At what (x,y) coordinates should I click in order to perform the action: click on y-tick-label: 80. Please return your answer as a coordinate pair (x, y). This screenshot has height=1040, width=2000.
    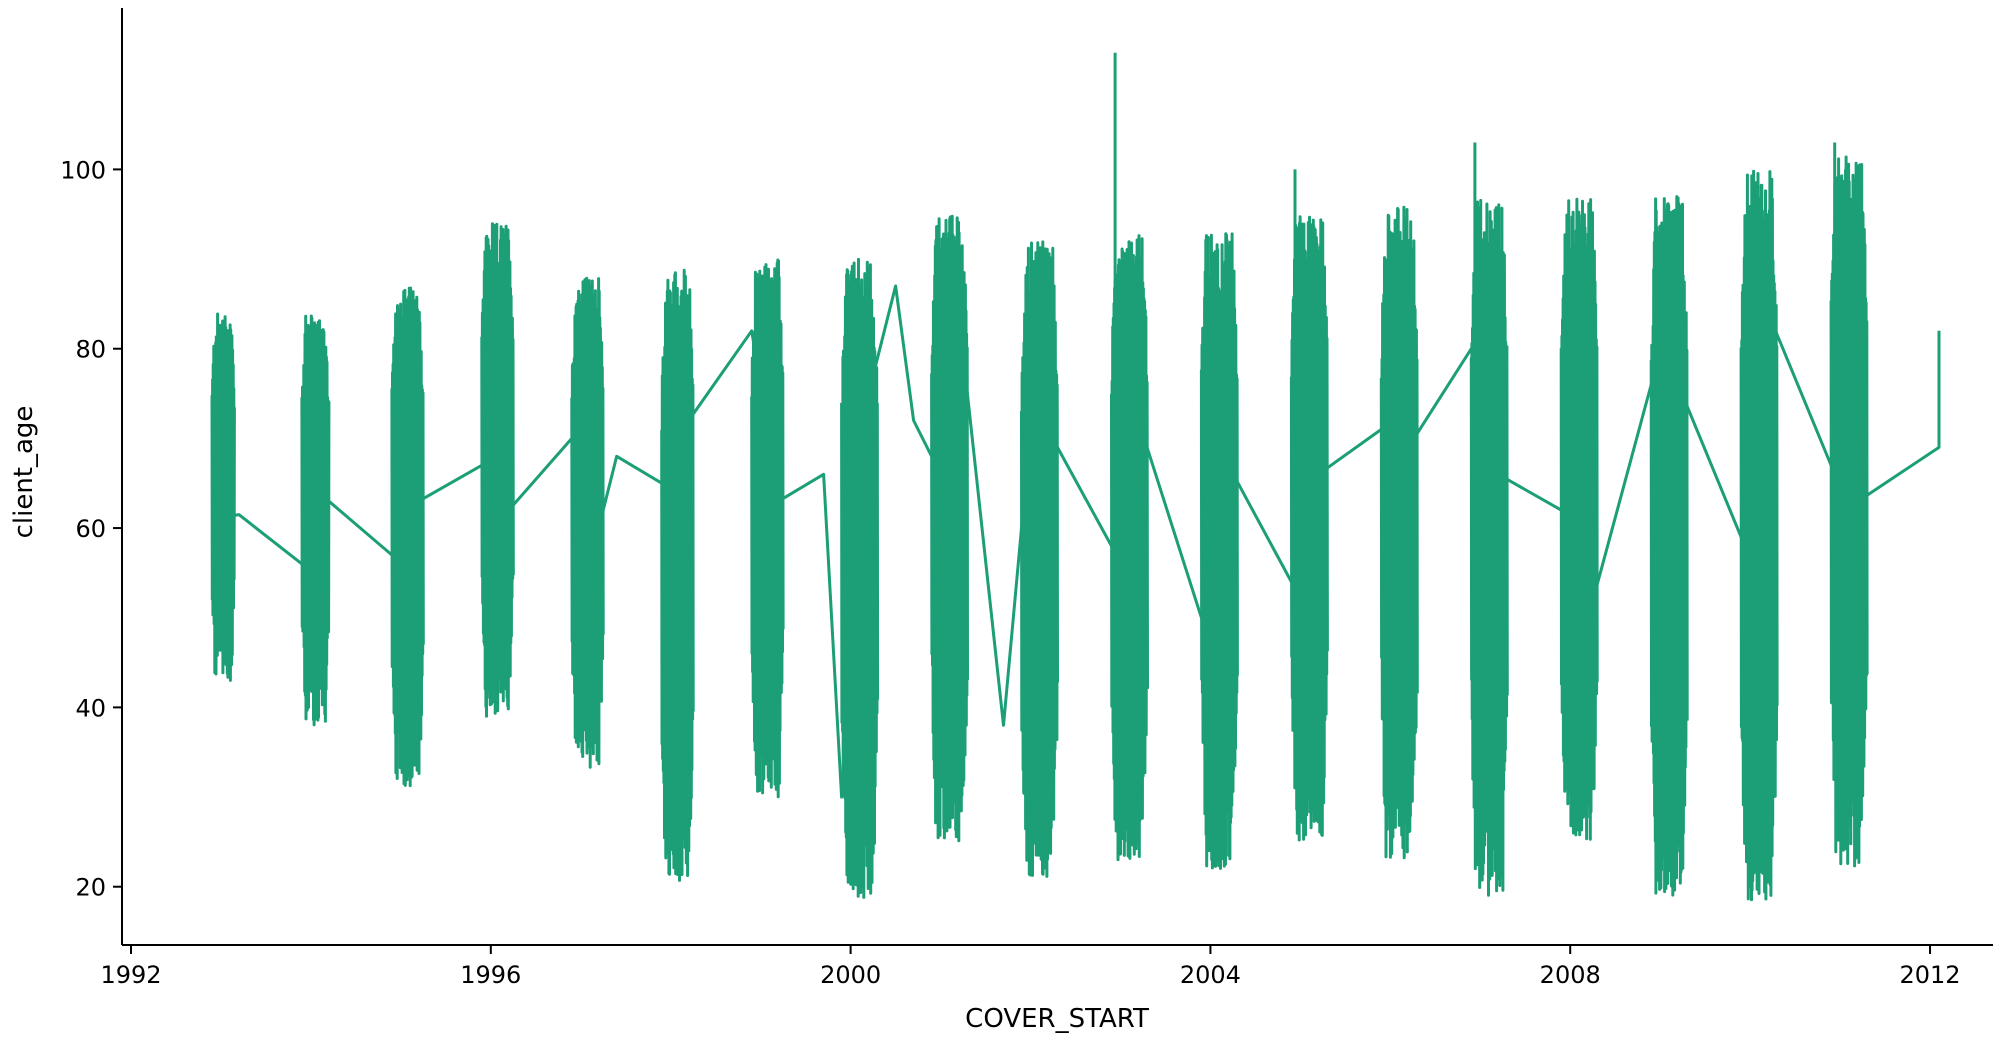
    Looking at the image, I should click on (90, 350).